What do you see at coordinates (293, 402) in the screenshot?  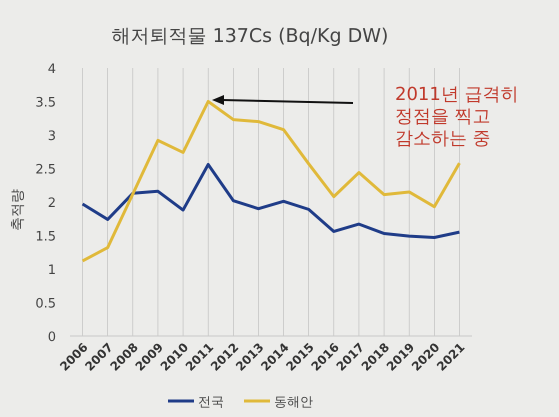 I see `legend-label: 동해안` at bounding box center [293, 402].